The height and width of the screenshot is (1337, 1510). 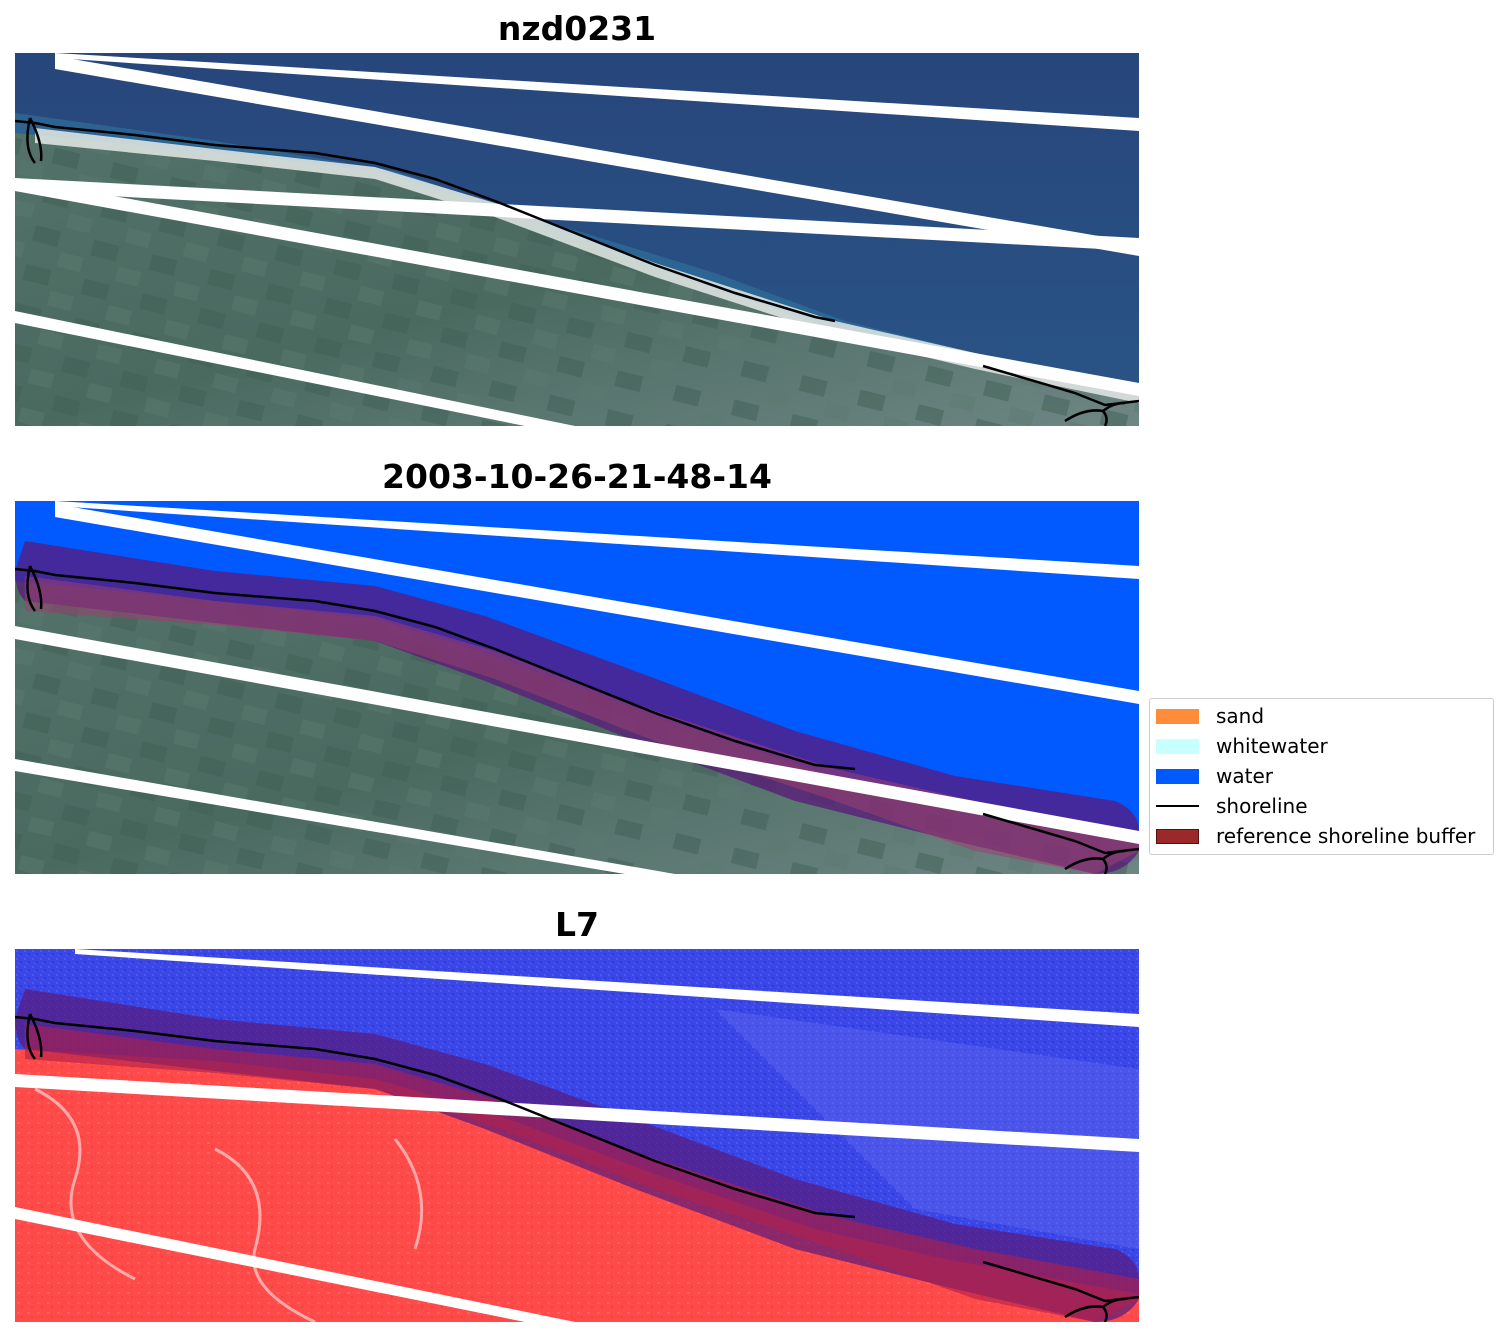 What do you see at coordinates (1262, 806) in the screenshot?
I see `legend-label: shoreline` at bounding box center [1262, 806].